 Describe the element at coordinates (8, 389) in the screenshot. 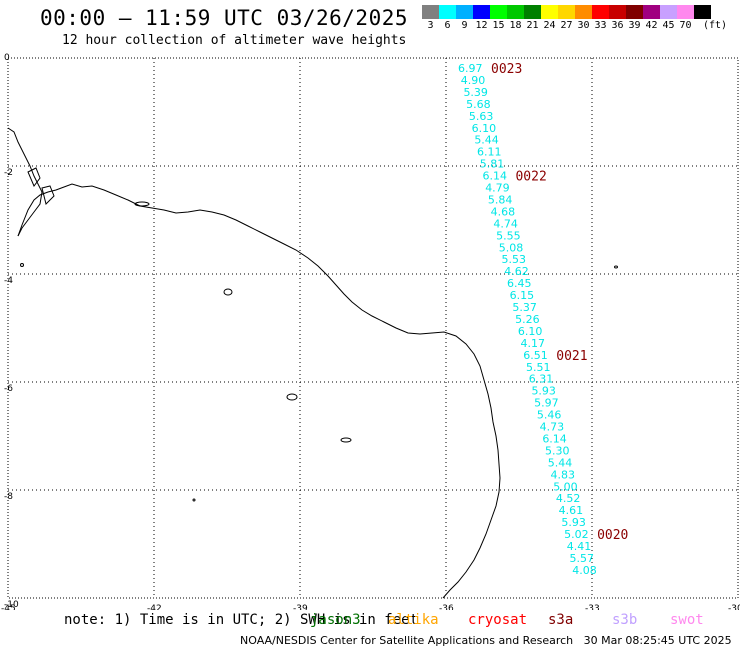

I see `lat-label: -6` at that location.